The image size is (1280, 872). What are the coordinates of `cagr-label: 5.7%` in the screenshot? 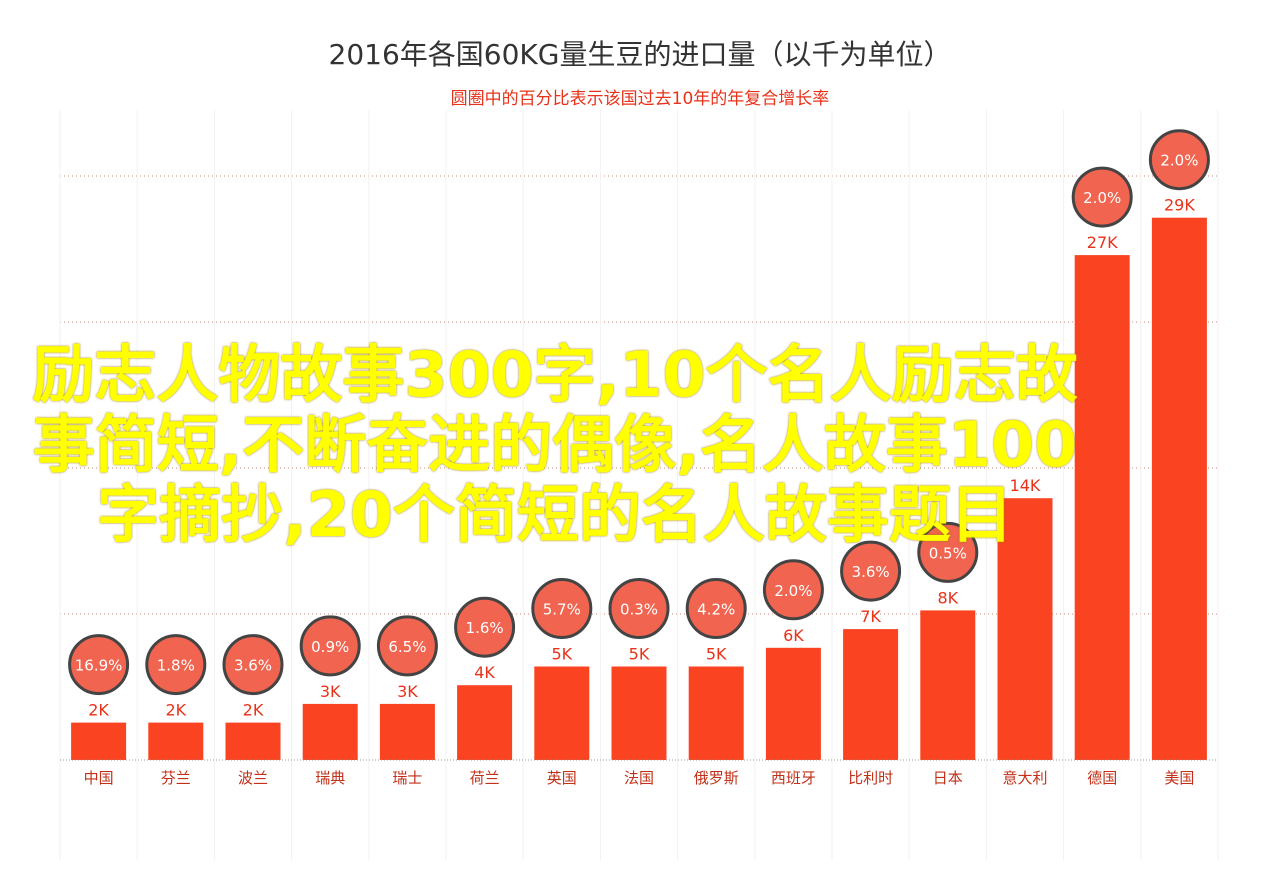 It's located at (562, 610).